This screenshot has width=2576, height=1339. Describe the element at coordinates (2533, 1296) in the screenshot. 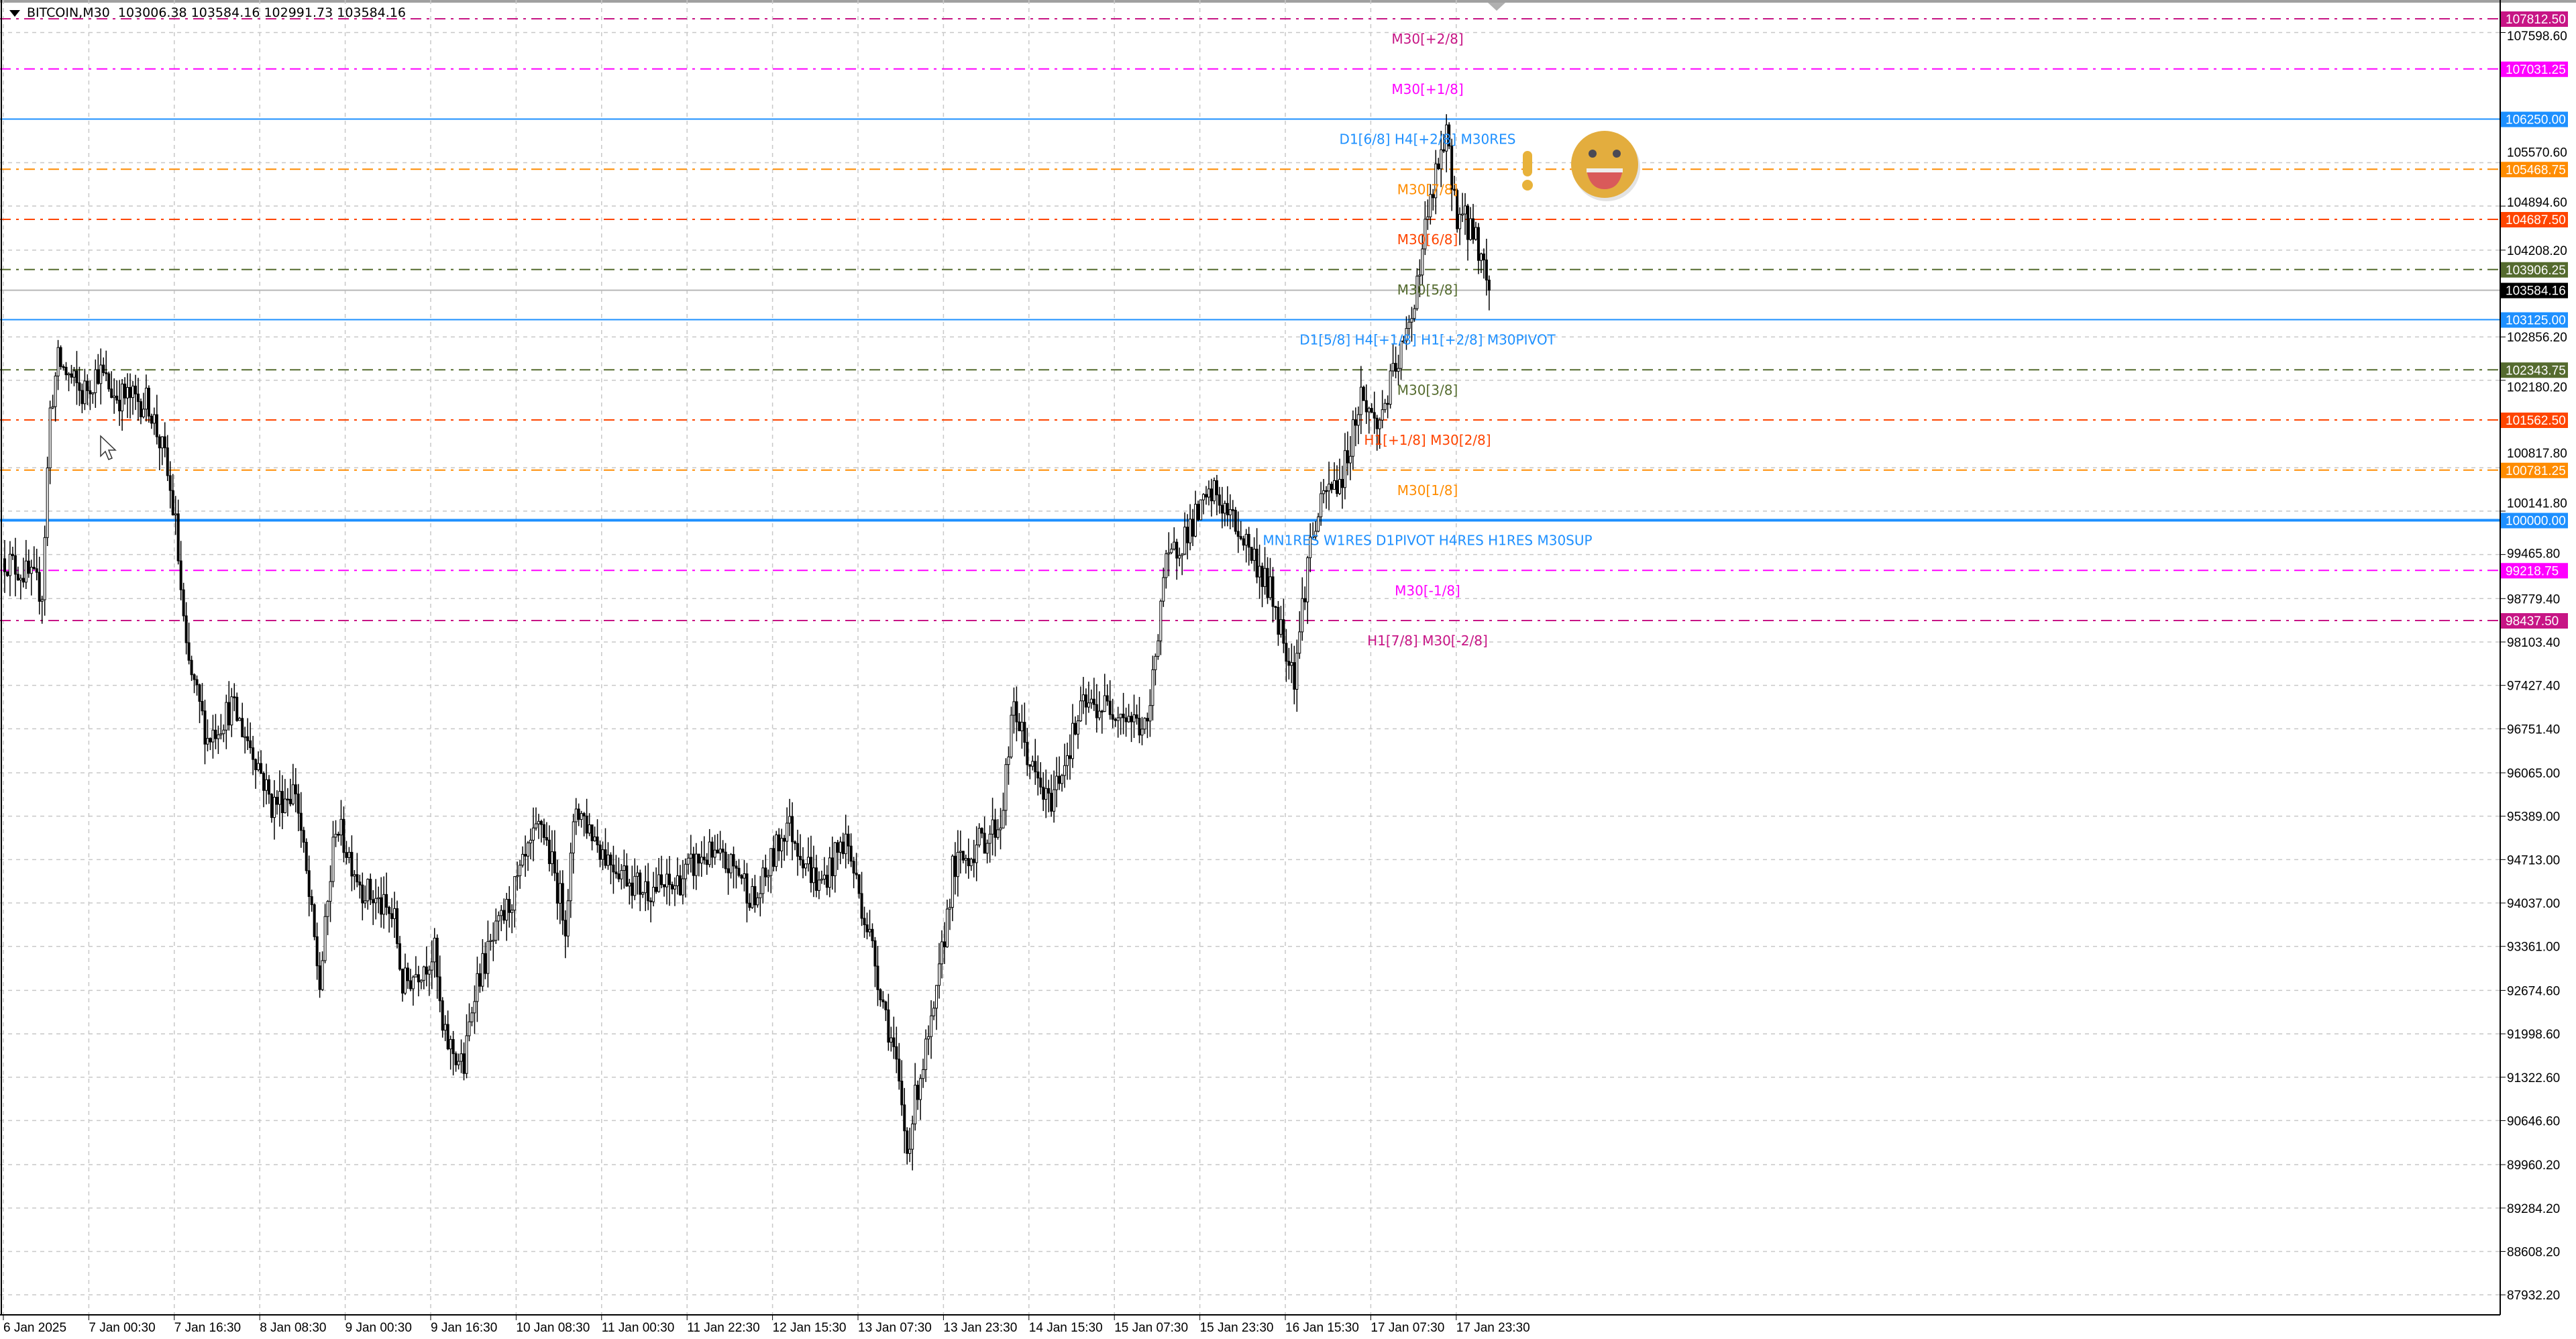

I see `y-tick-label: 87932.20` at that location.